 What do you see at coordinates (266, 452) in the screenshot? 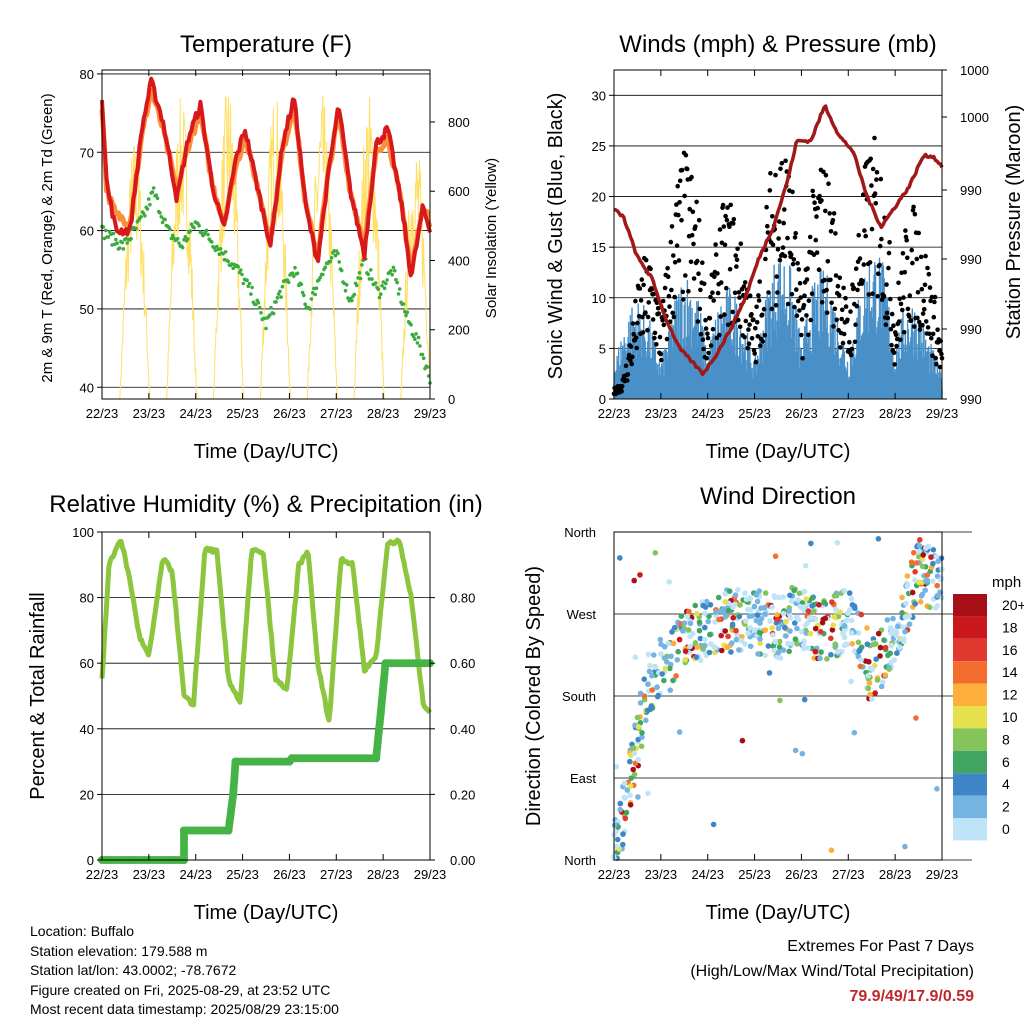
I see `temperature-x-label: Time (Day/UTC)` at bounding box center [266, 452].